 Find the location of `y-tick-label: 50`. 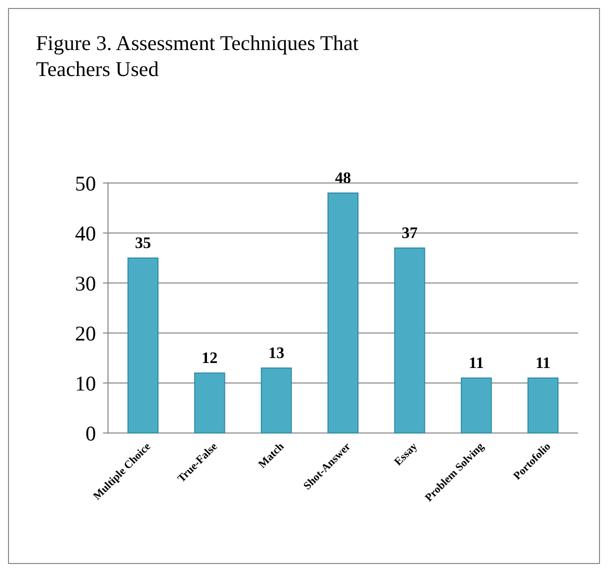

y-tick-label: 50 is located at coordinates (85, 183).